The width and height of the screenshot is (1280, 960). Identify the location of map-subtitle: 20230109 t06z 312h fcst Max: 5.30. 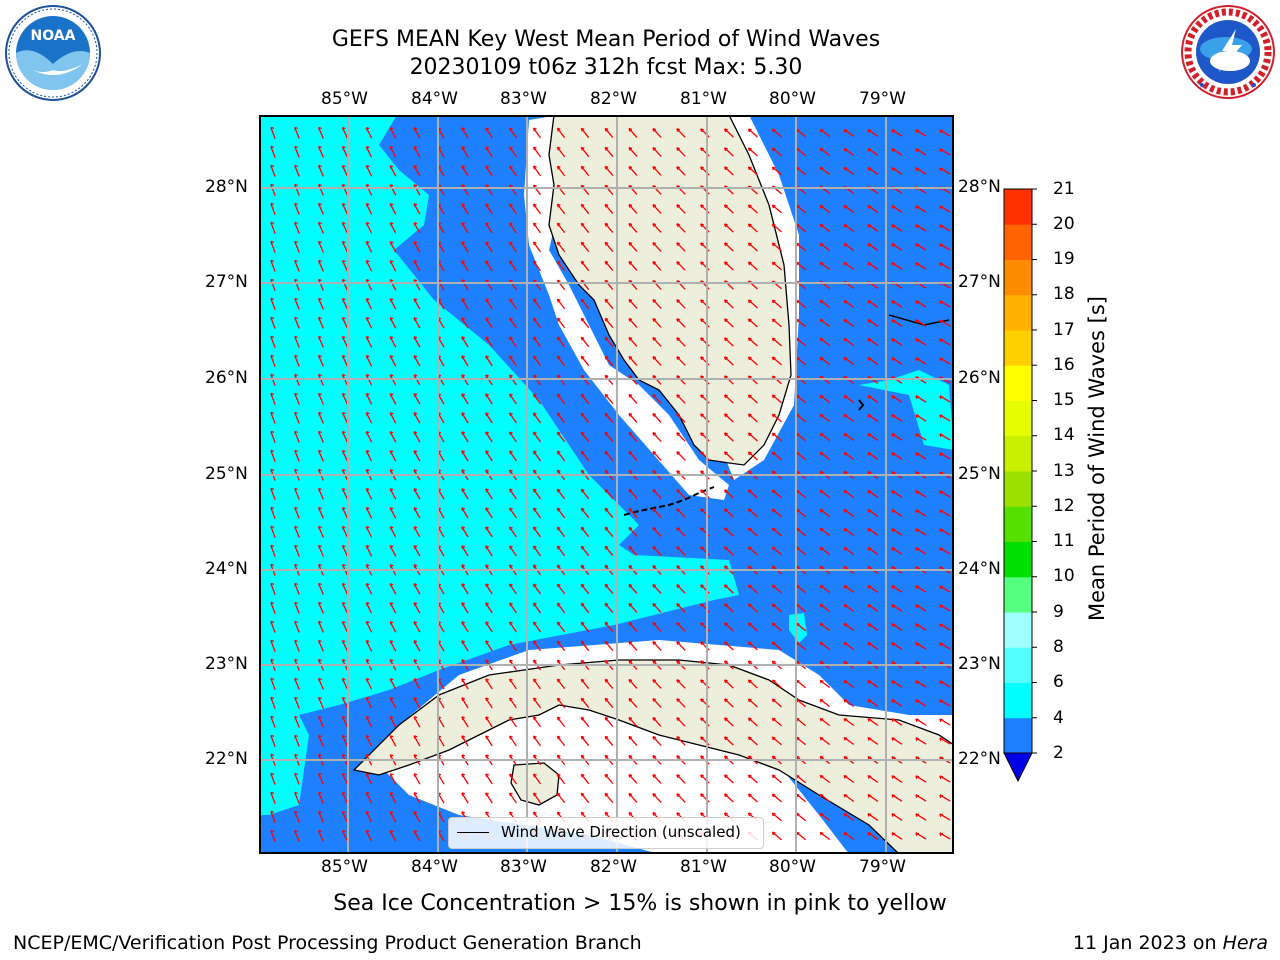
(606, 67).